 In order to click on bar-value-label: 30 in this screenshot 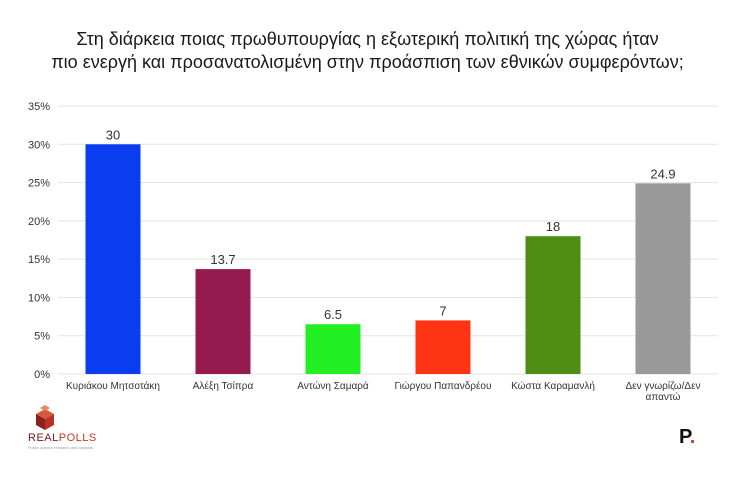, I will do `click(113, 134)`.